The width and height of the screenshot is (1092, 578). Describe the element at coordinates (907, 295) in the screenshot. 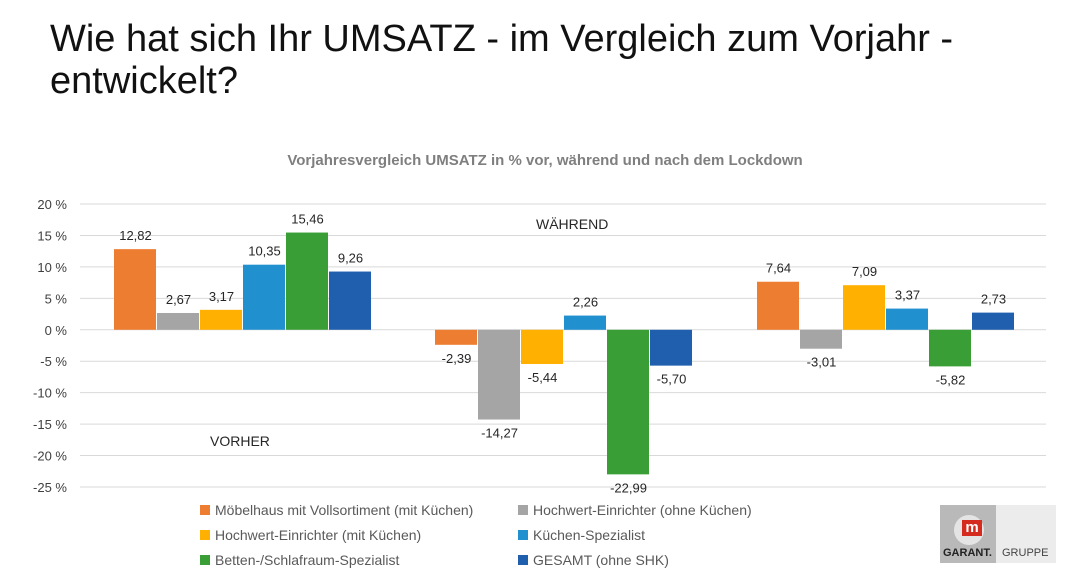

I see `data-label: 3,37` at that location.